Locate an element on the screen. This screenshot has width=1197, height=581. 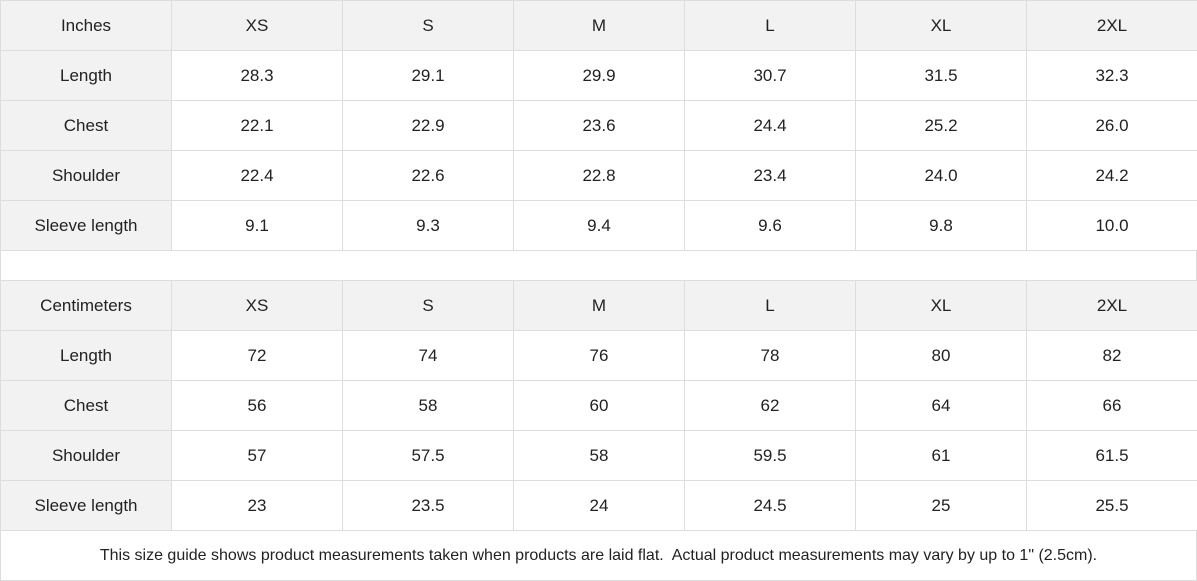
measurement-value: 10.0 is located at coordinates (1112, 226).